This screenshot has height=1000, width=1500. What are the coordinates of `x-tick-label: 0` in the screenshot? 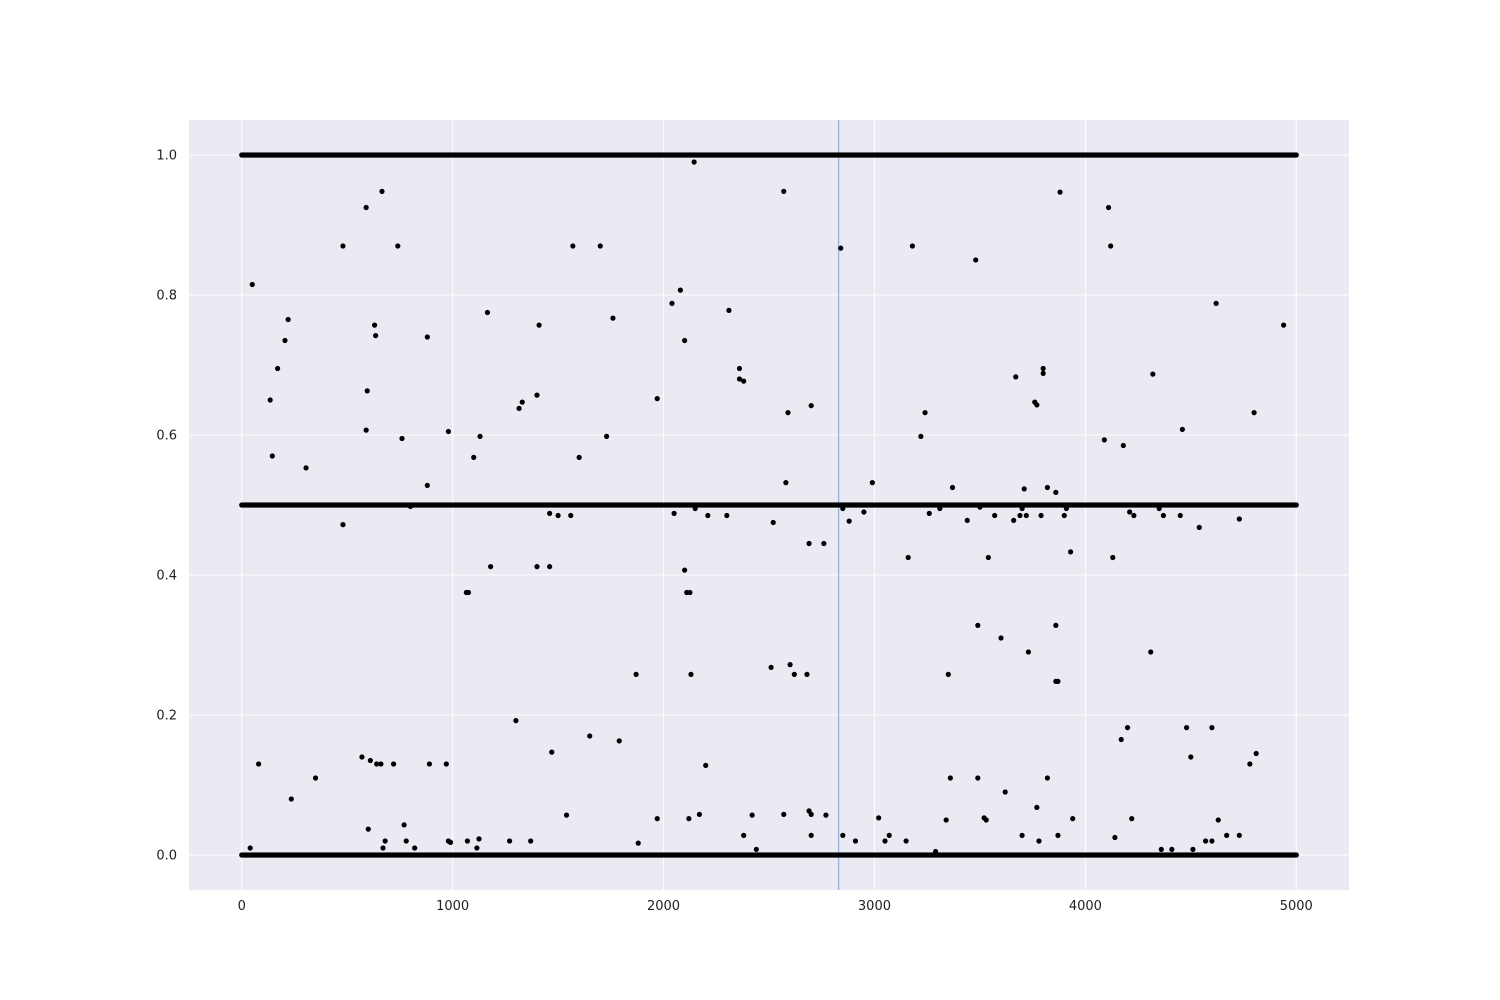 It's located at (242, 906).